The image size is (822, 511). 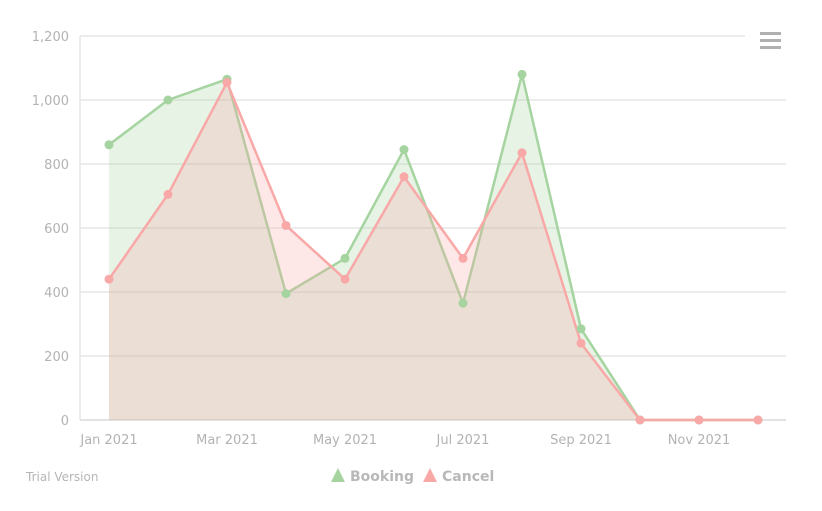 I want to click on legend-item-booking: Booking, so click(x=372, y=476).